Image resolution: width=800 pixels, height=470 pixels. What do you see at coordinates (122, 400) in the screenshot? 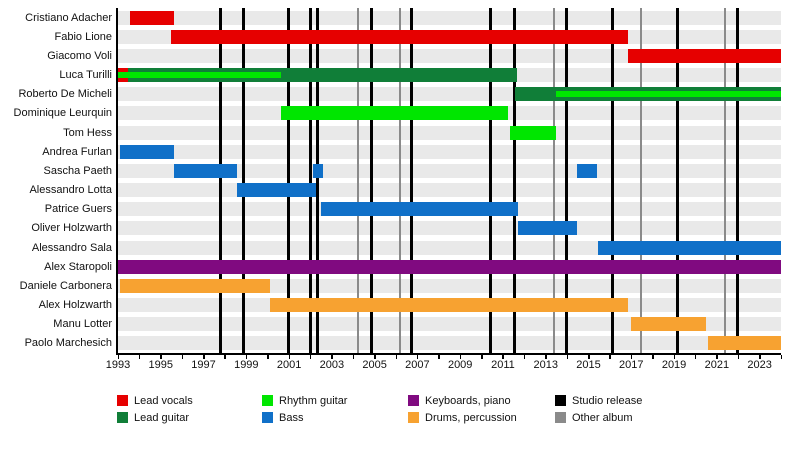
I see `legend-swatch-lead-vocals` at bounding box center [122, 400].